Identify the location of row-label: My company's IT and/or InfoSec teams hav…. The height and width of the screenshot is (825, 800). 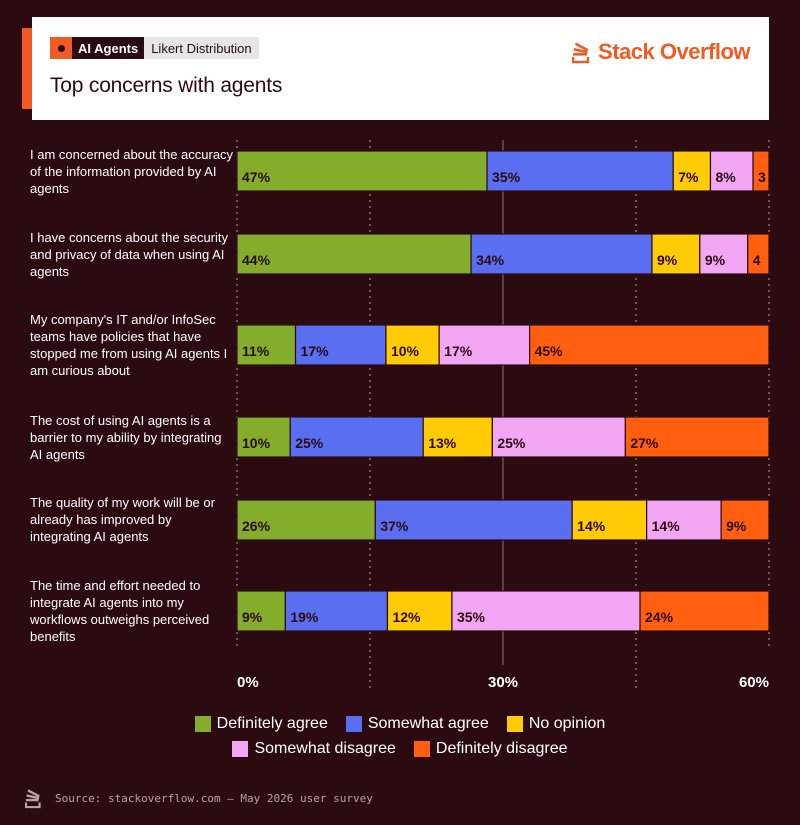
(129, 345).